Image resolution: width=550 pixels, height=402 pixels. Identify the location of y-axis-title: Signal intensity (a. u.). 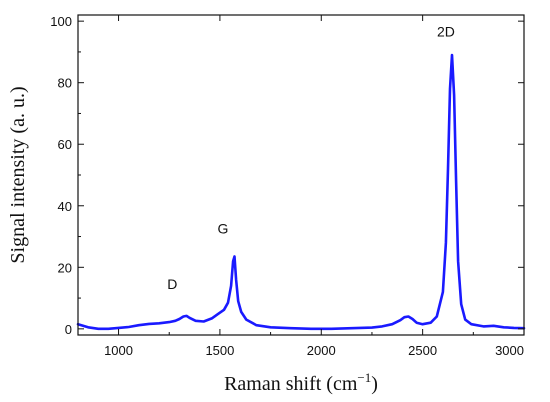
(18, 174).